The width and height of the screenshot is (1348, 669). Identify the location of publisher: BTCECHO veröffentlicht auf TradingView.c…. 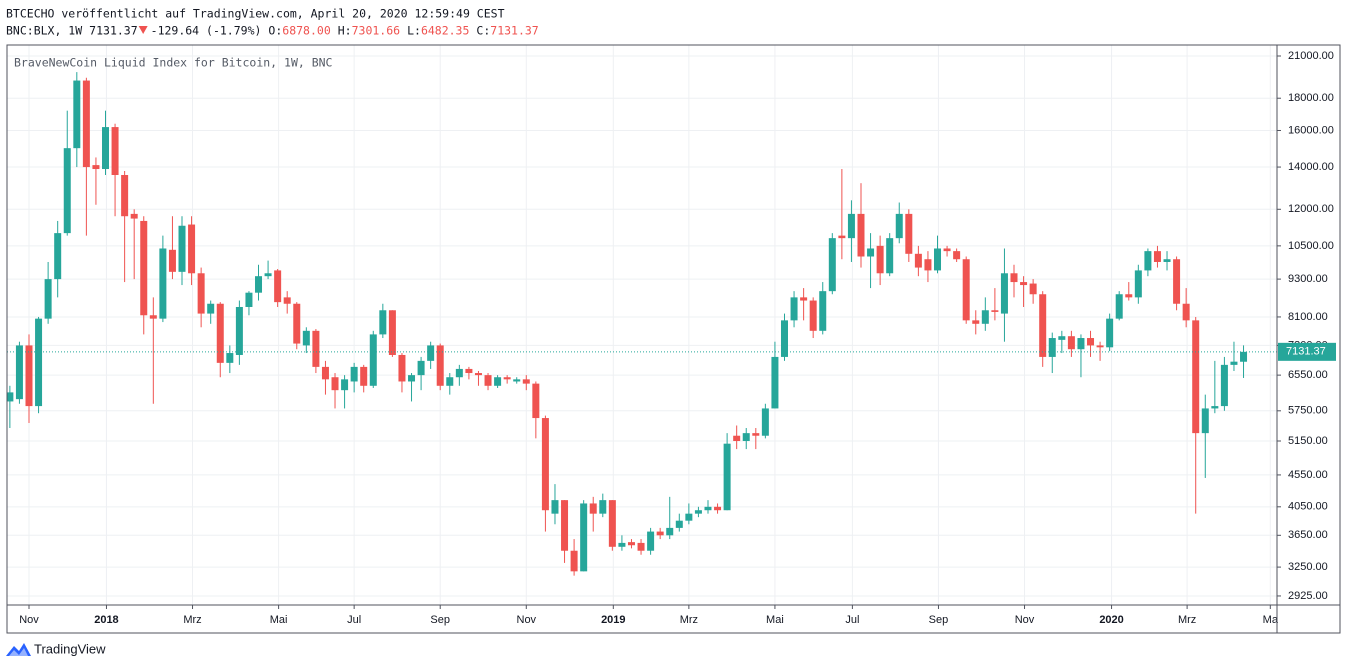
(255, 14).